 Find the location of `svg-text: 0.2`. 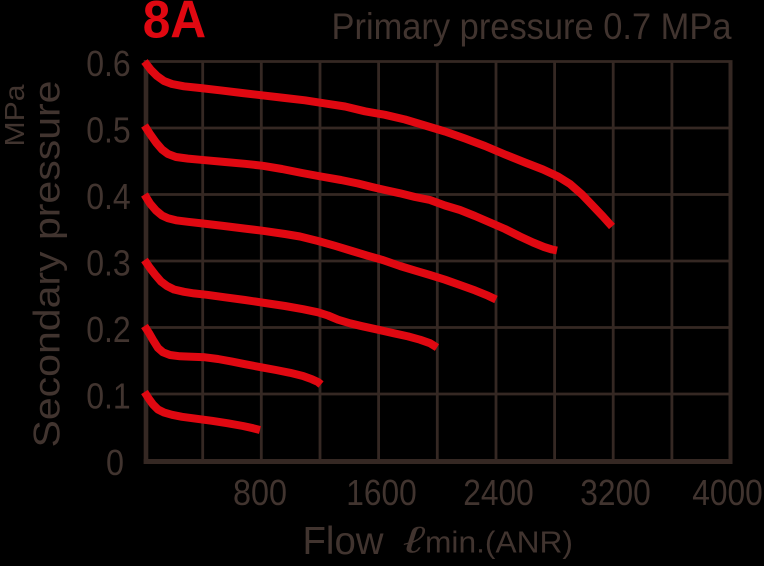

svg-text: 0.2 is located at coordinates (108, 329).